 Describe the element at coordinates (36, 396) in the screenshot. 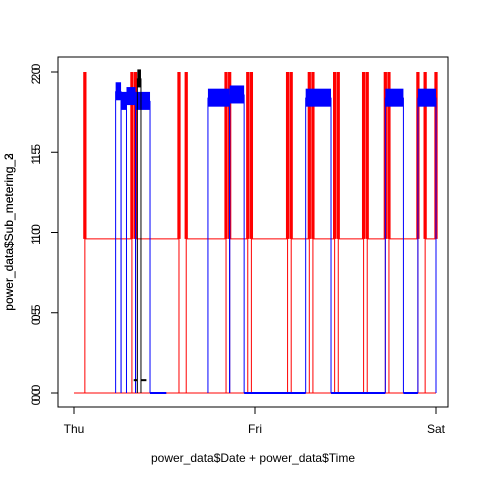

I see `y-tick-label-overlay: 0.0` at that location.